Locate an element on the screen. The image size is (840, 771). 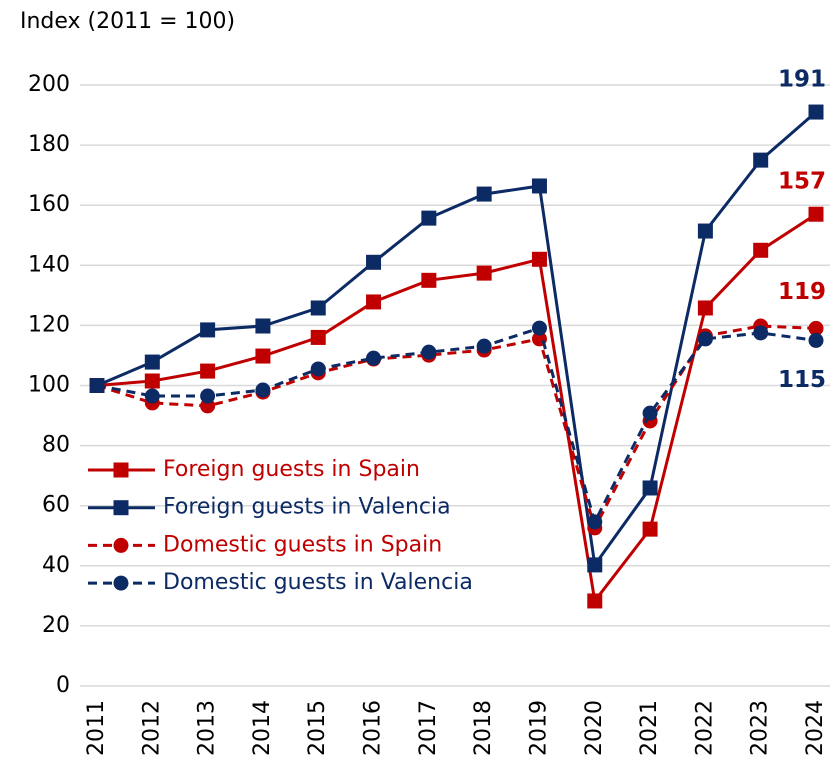
x-tick-label: 2017 is located at coordinates (428, 728).